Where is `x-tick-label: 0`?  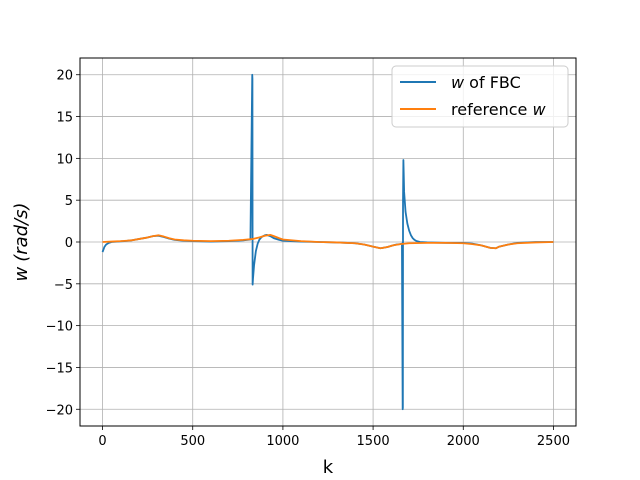 x-tick-label: 0 is located at coordinates (102, 441).